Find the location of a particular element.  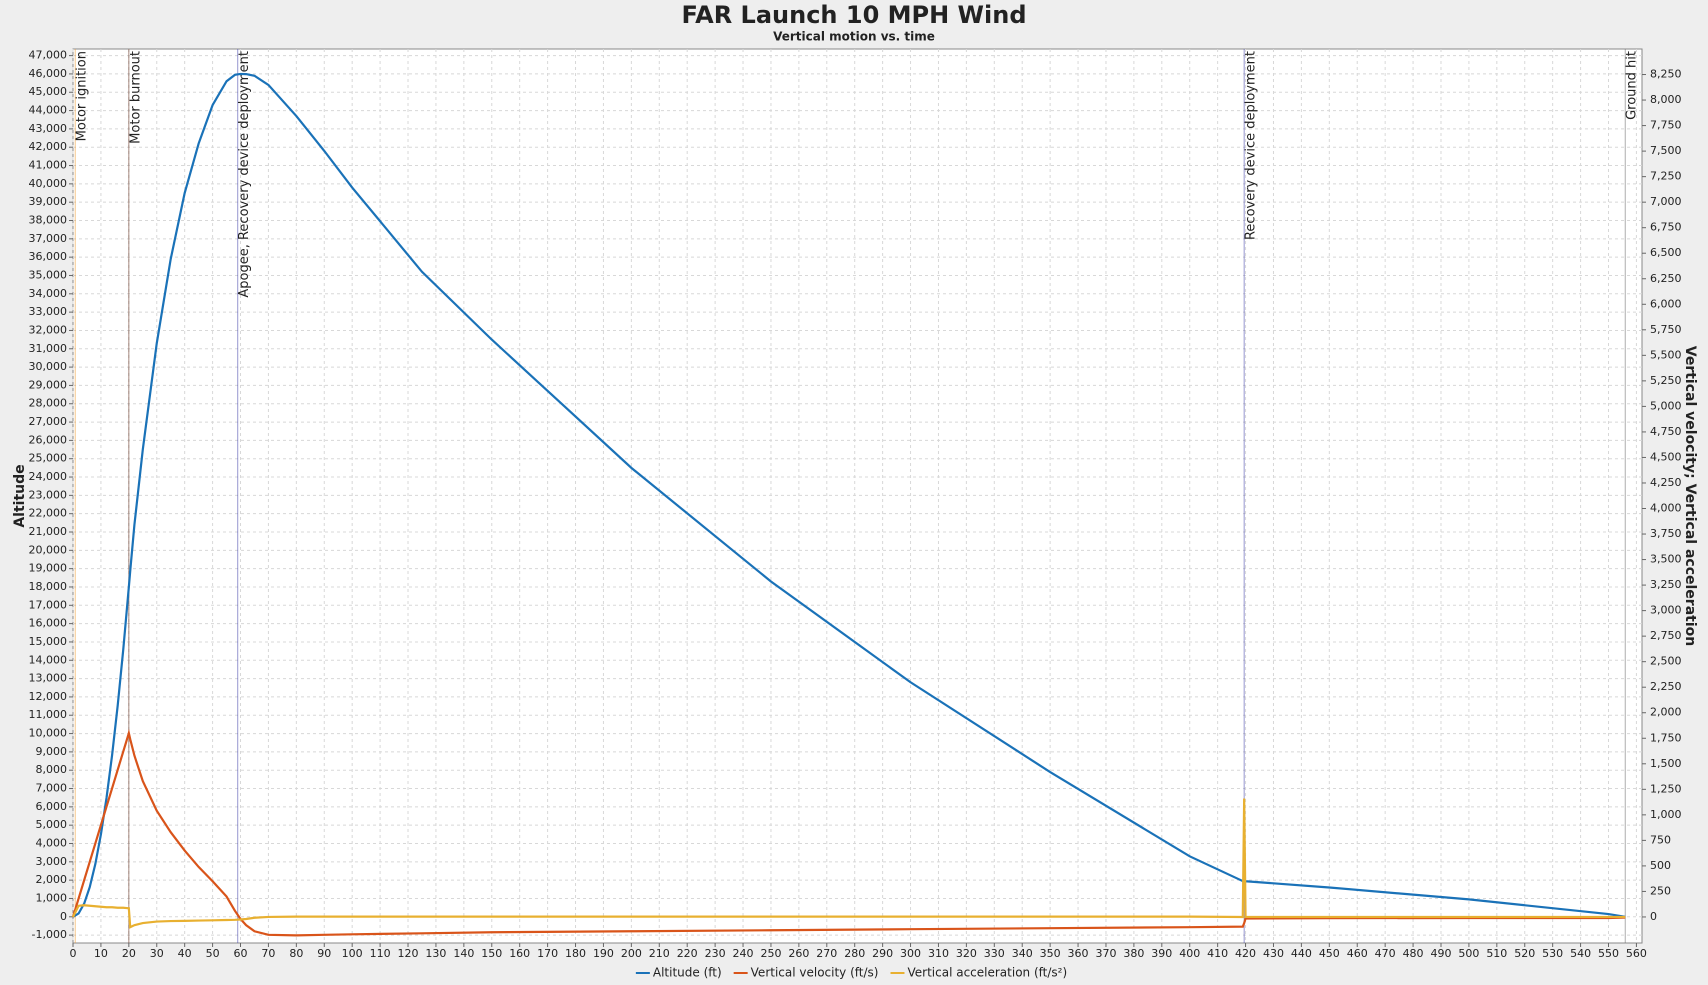

x-tick-label: 470 is located at coordinates (1385, 953).